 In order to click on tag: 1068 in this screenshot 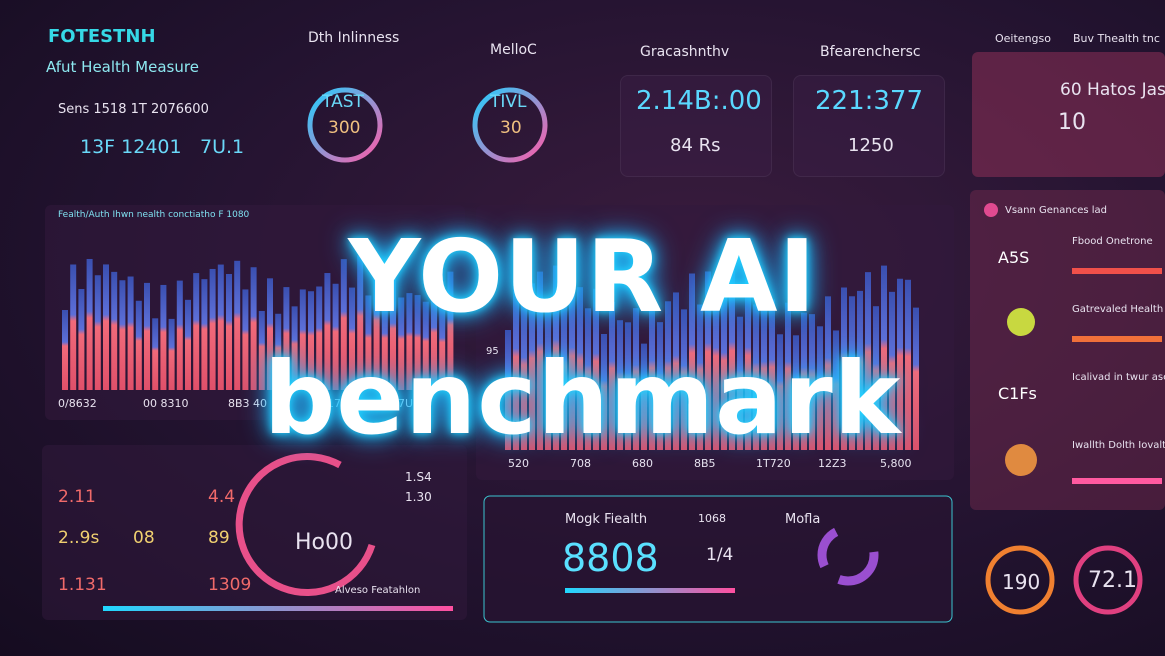, I will do `click(712, 518)`.